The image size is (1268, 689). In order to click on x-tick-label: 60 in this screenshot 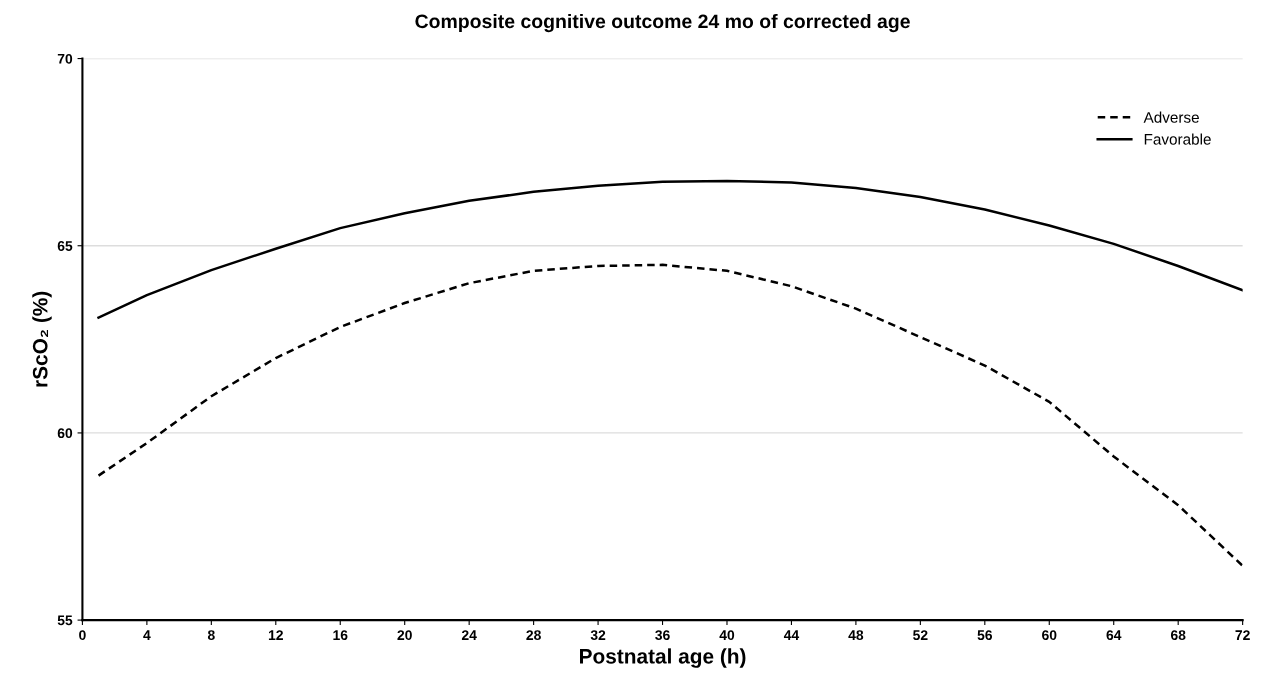, I will do `click(1049, 635)`.